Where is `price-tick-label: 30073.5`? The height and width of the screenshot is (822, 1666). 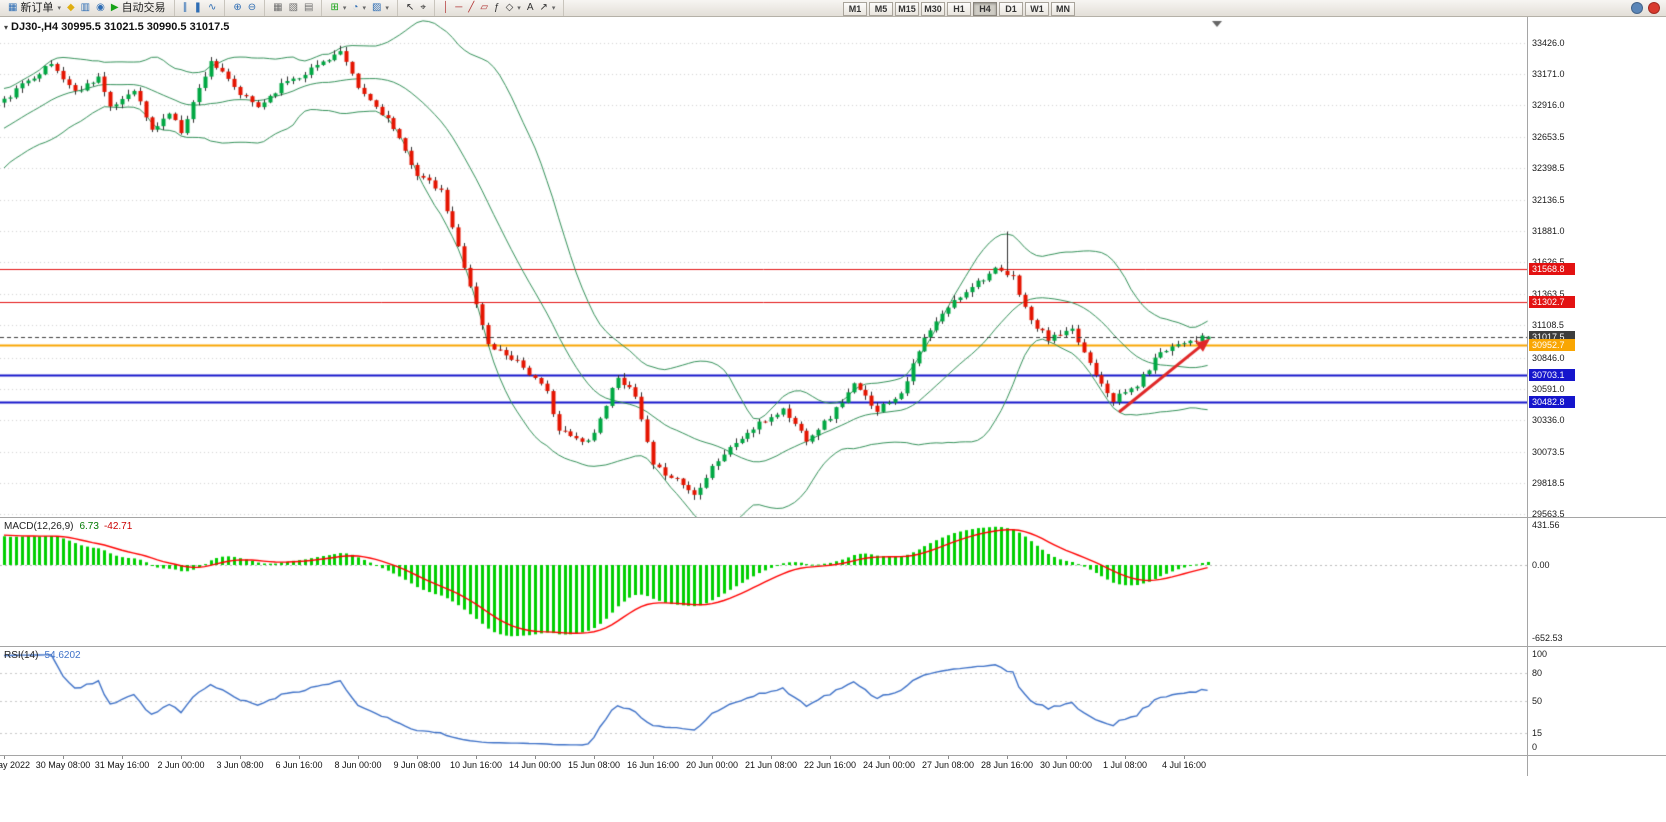
price-tick-label: 30073.5 is located at coordinates (1548, 451).